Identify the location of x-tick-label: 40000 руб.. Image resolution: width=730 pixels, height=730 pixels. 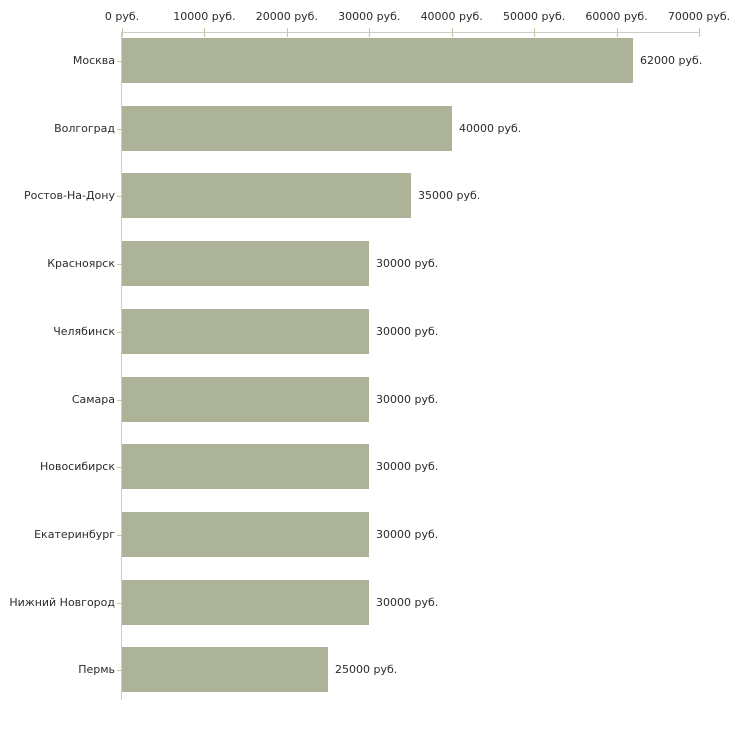
(451, 16).